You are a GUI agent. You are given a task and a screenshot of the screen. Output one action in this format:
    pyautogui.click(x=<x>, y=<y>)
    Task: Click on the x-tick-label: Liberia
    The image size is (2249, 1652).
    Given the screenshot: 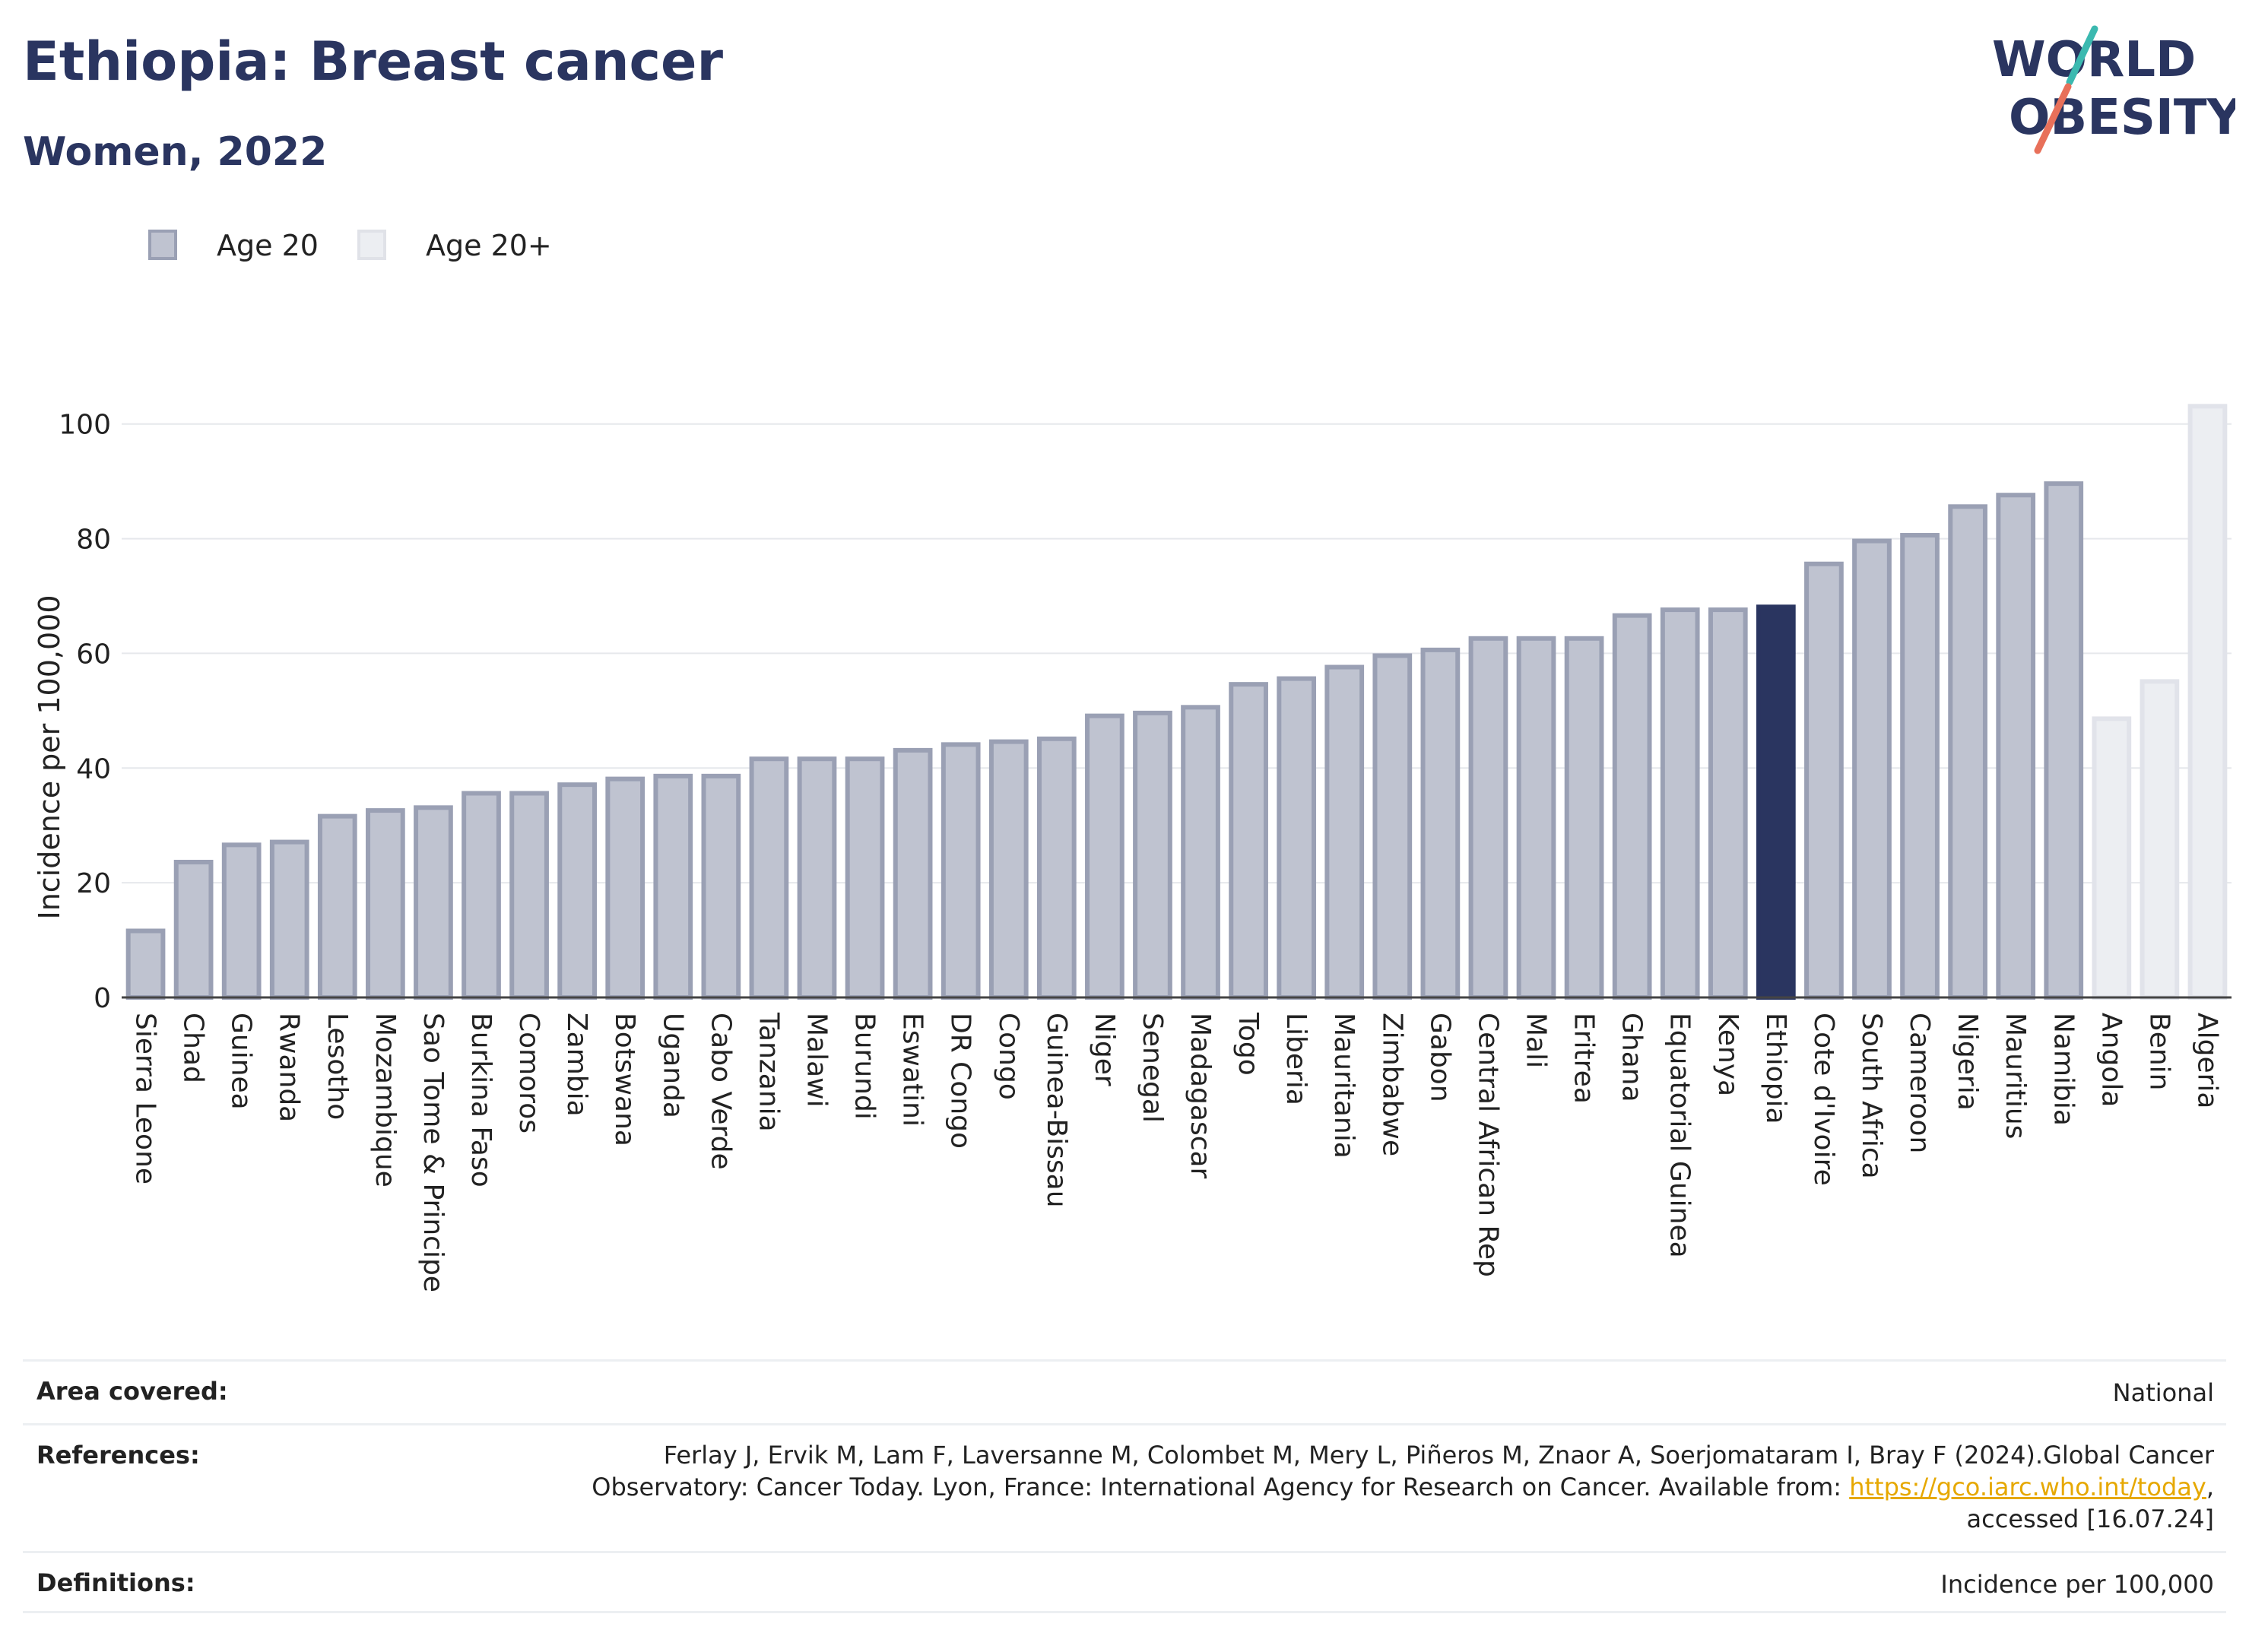 What is the action you would take?
    pyautogui.click(x=1296, y=1059)
    